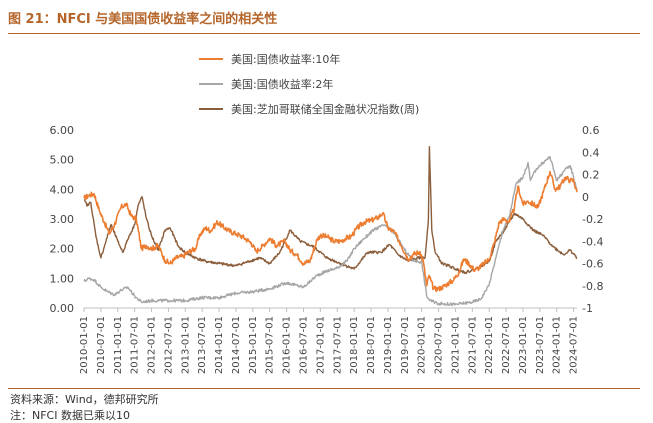 The height and width of the screenshot is (423, 653). Describe the element at coordinates (219, 345) in the screenshot. I see `x-tick-label: 2014-01-01` at that location.